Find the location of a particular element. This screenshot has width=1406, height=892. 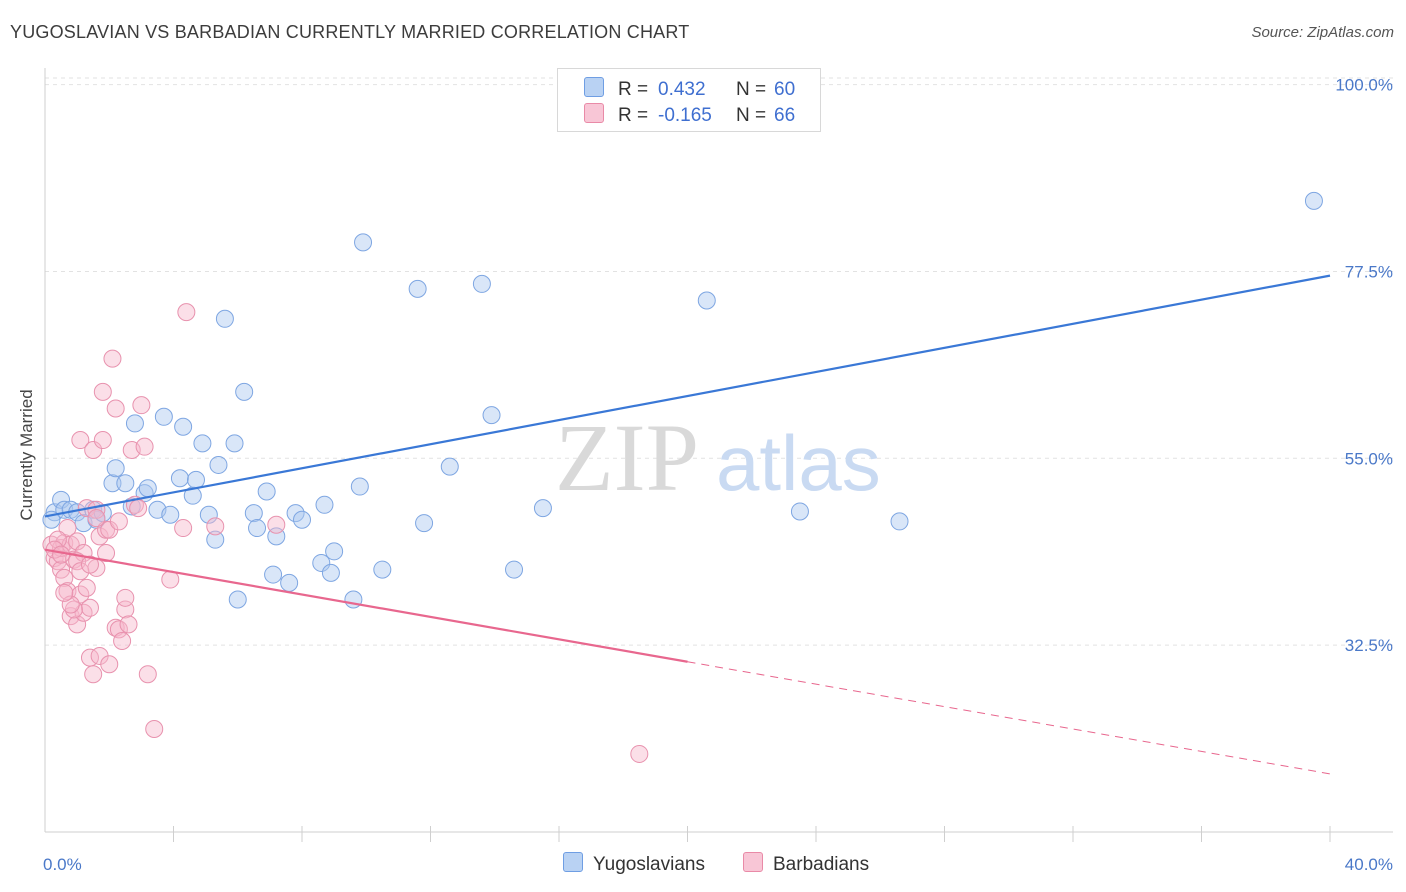

legend-swatch-yugoslavians is located at coordinates (594, 87).